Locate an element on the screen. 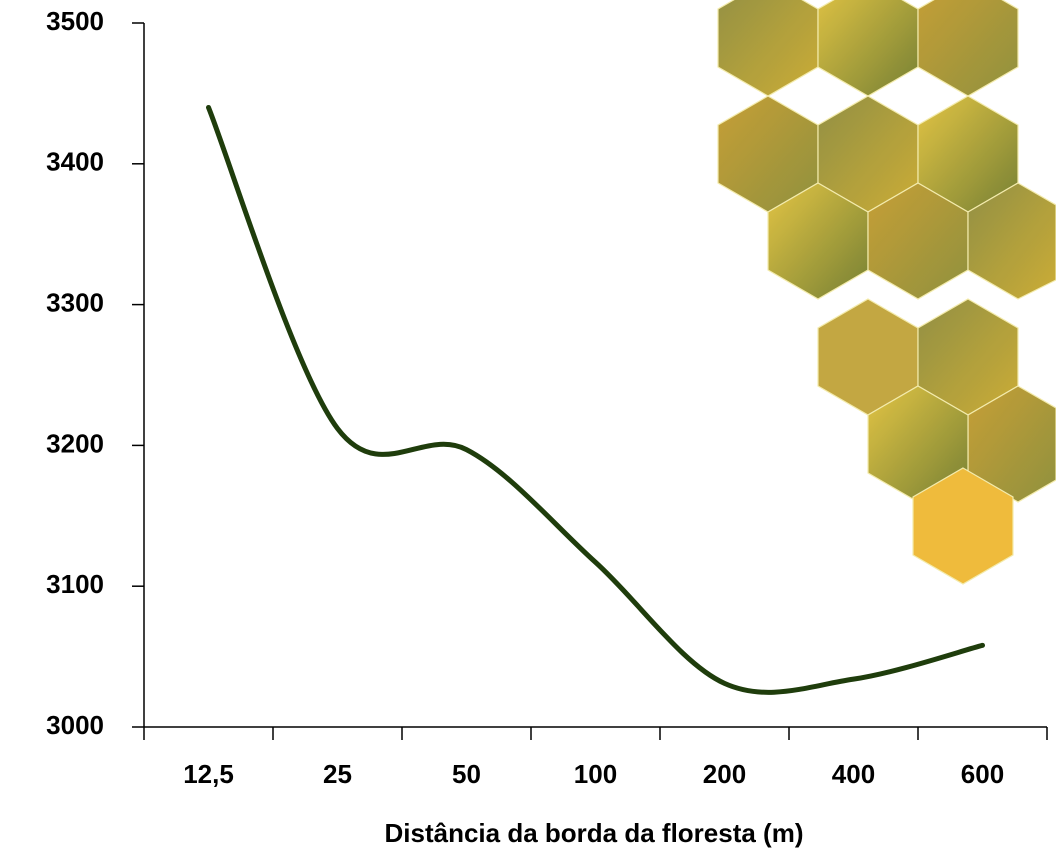  y-tick-label: 3500 is located at coordinates (75, 21).